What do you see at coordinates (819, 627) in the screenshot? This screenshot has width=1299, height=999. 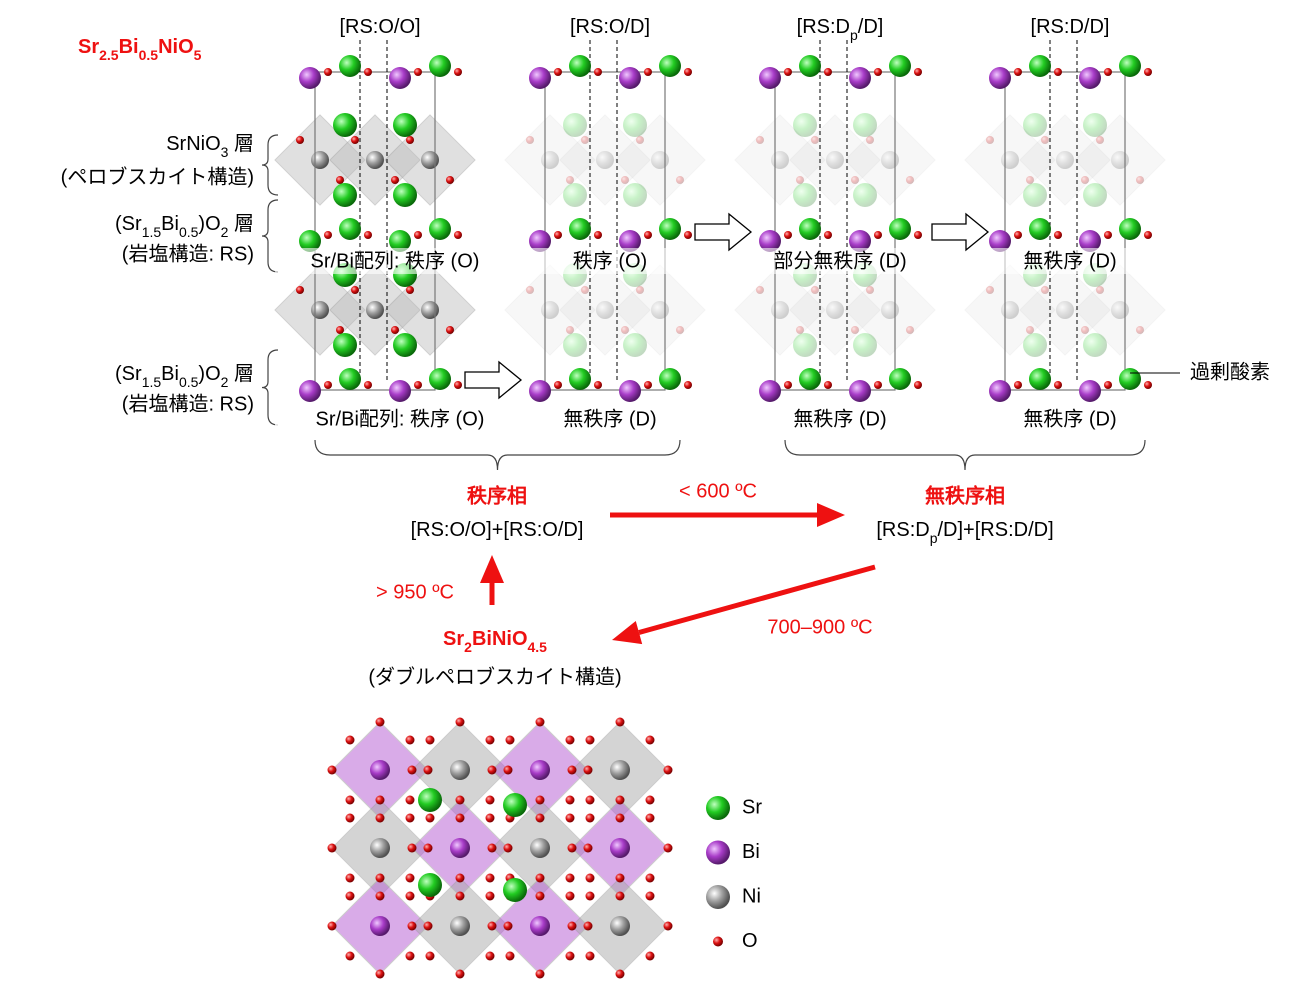 I see `transition-label: 700–900 ºC` at bounding box center [819, 627].